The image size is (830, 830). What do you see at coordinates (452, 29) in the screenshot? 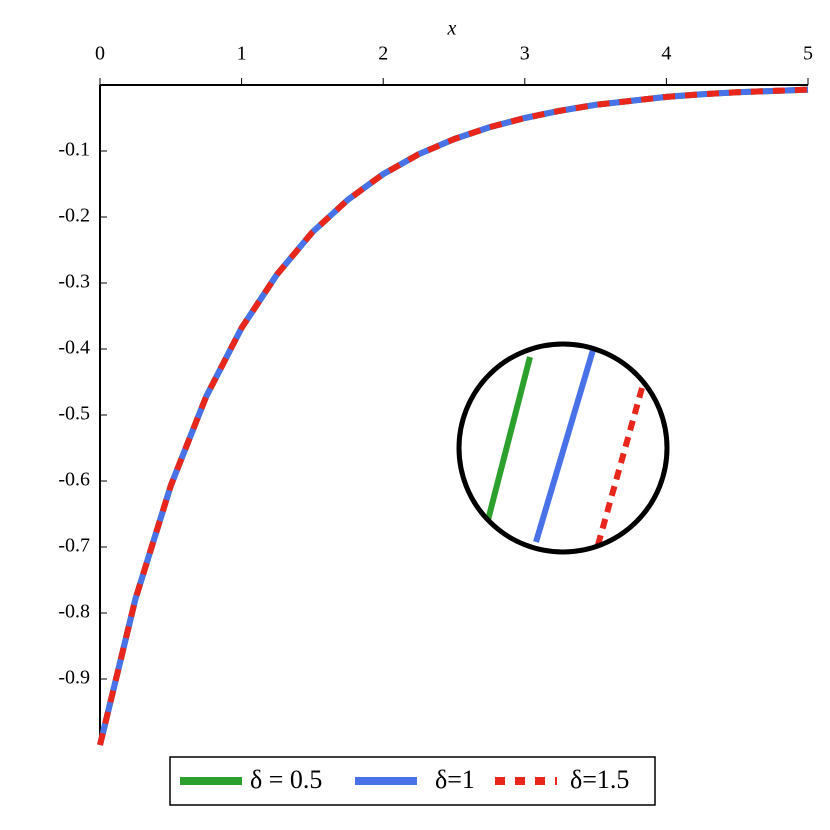
I see `x-axis-label: x` at bounding box center [452, 29].